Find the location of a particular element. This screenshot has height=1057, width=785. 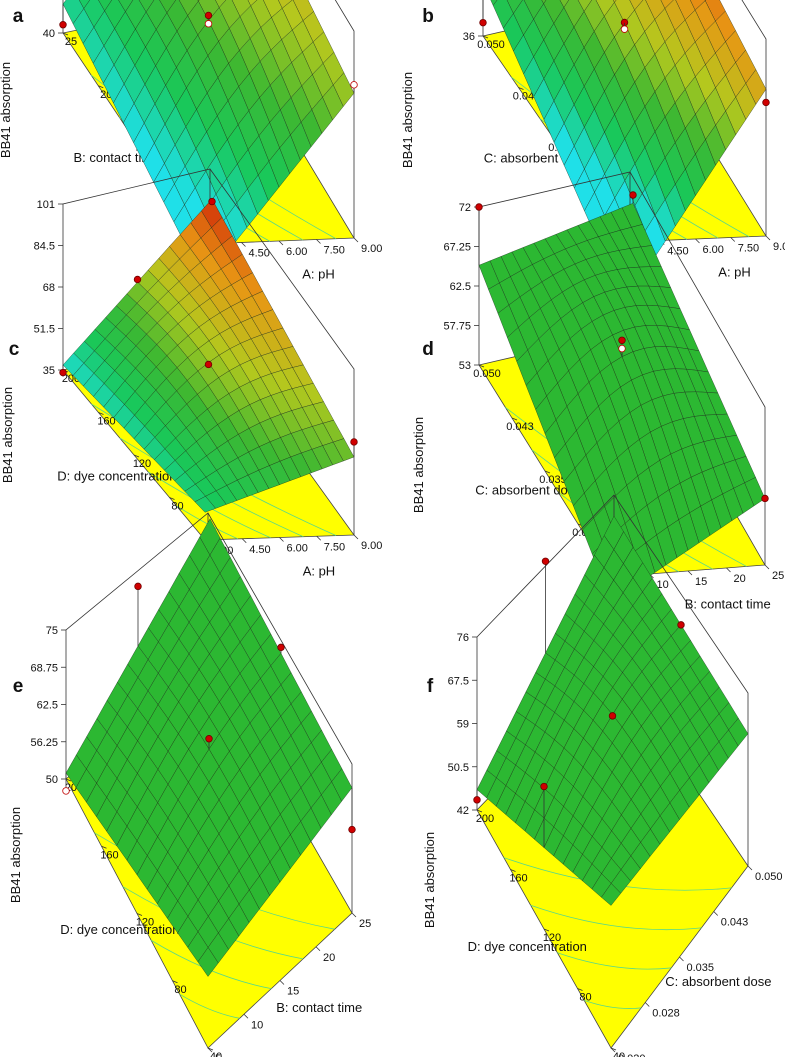

panel-label: a is located at coordinates (18, 16).